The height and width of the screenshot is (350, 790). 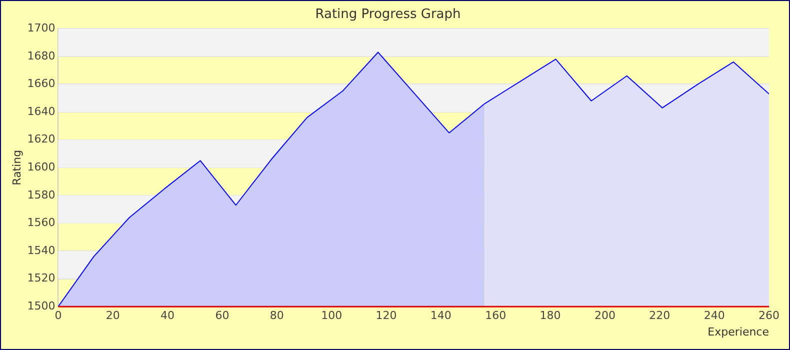 I want to click on y-tick-label: 1540, so click(x=41, y=250).